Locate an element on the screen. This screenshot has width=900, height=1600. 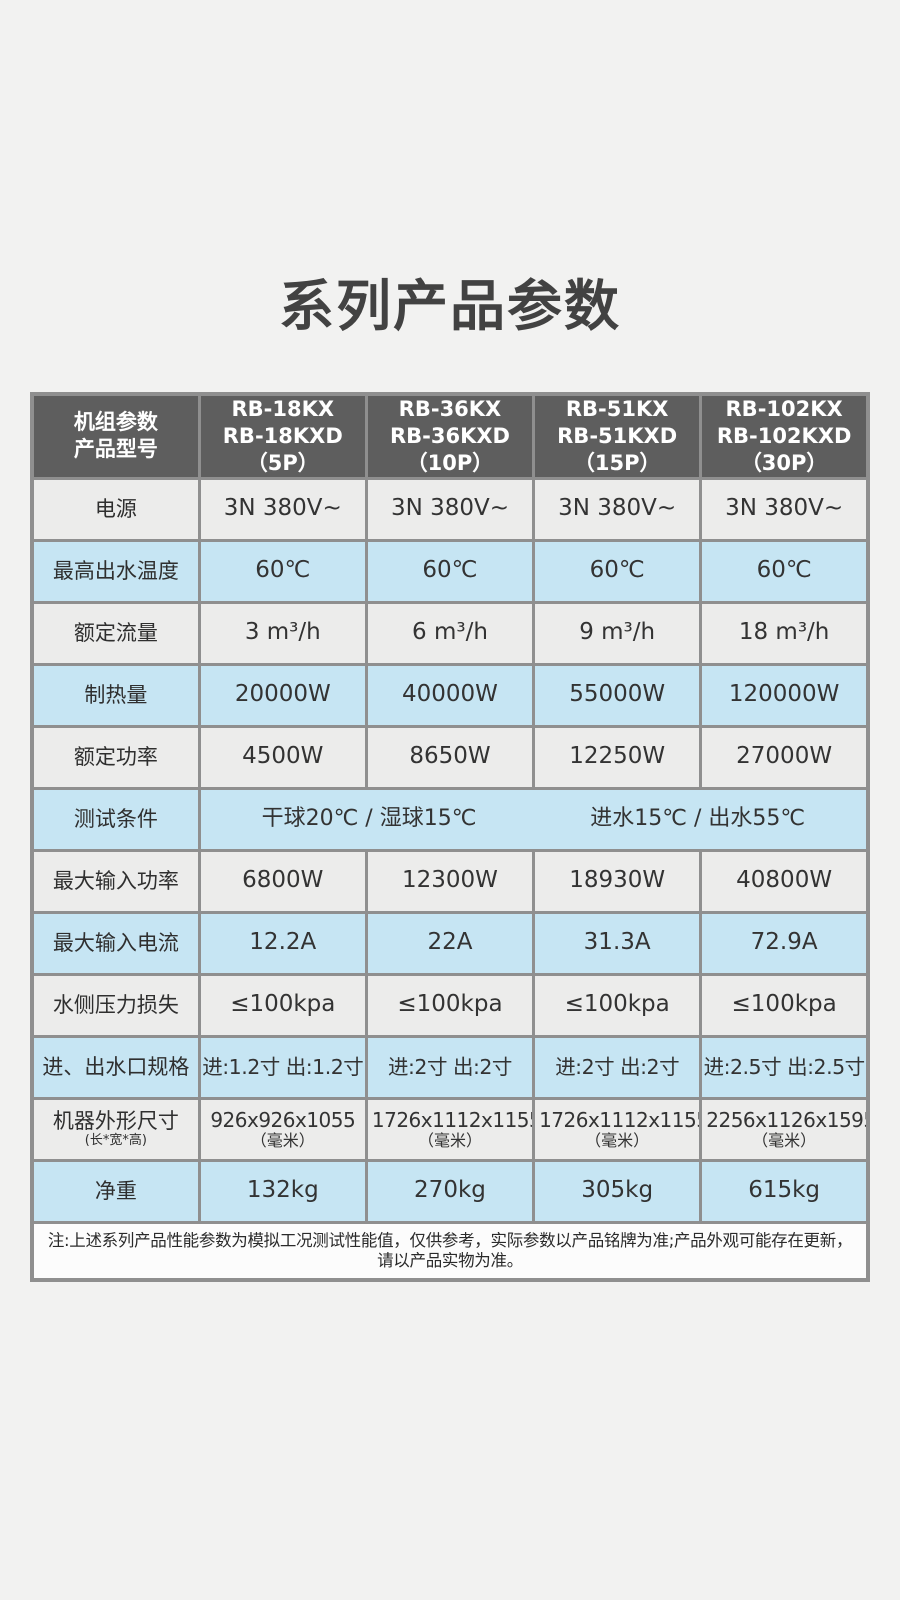
cell-max-input-current-4: 72.9A is located at coordinates (784, 943).